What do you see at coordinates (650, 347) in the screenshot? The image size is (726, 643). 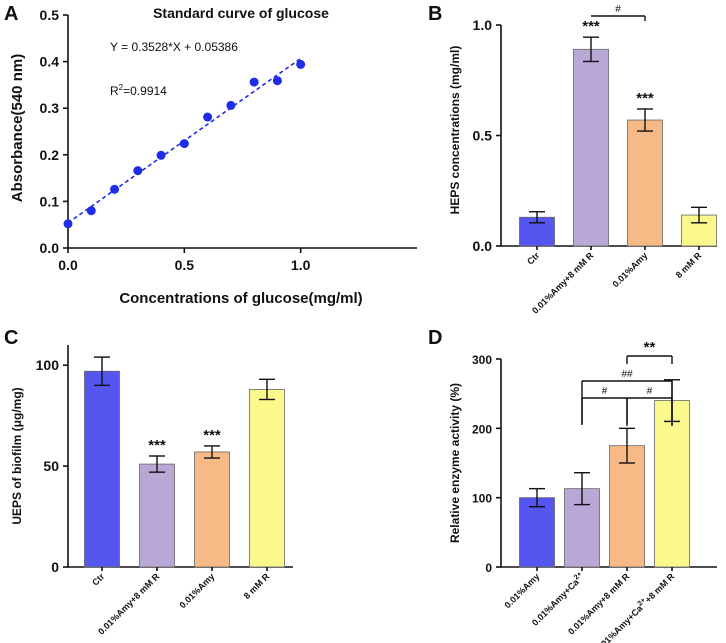 I see `comparison-label: **` at bounding box center [650, 347].